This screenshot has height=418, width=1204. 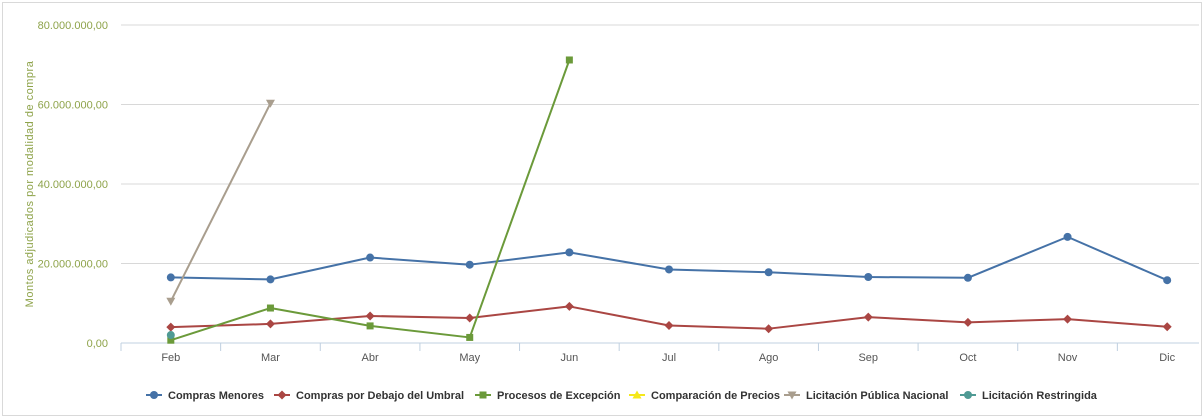 I want to click on x-axis-tick-labels: Feb Mar Abr May Jun Jul Ago Sep Oct Nov Dic, so click(x=668, y=358).